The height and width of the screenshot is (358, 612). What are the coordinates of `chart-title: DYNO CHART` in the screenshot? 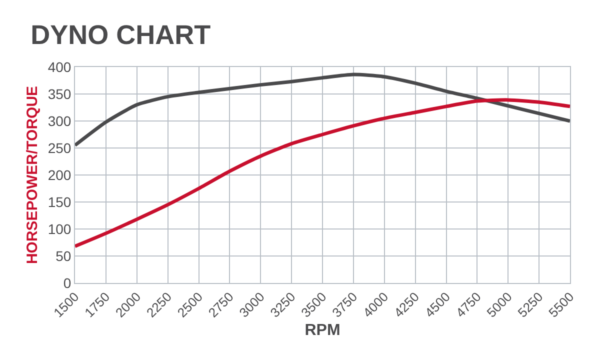 It's located at (121, 35).